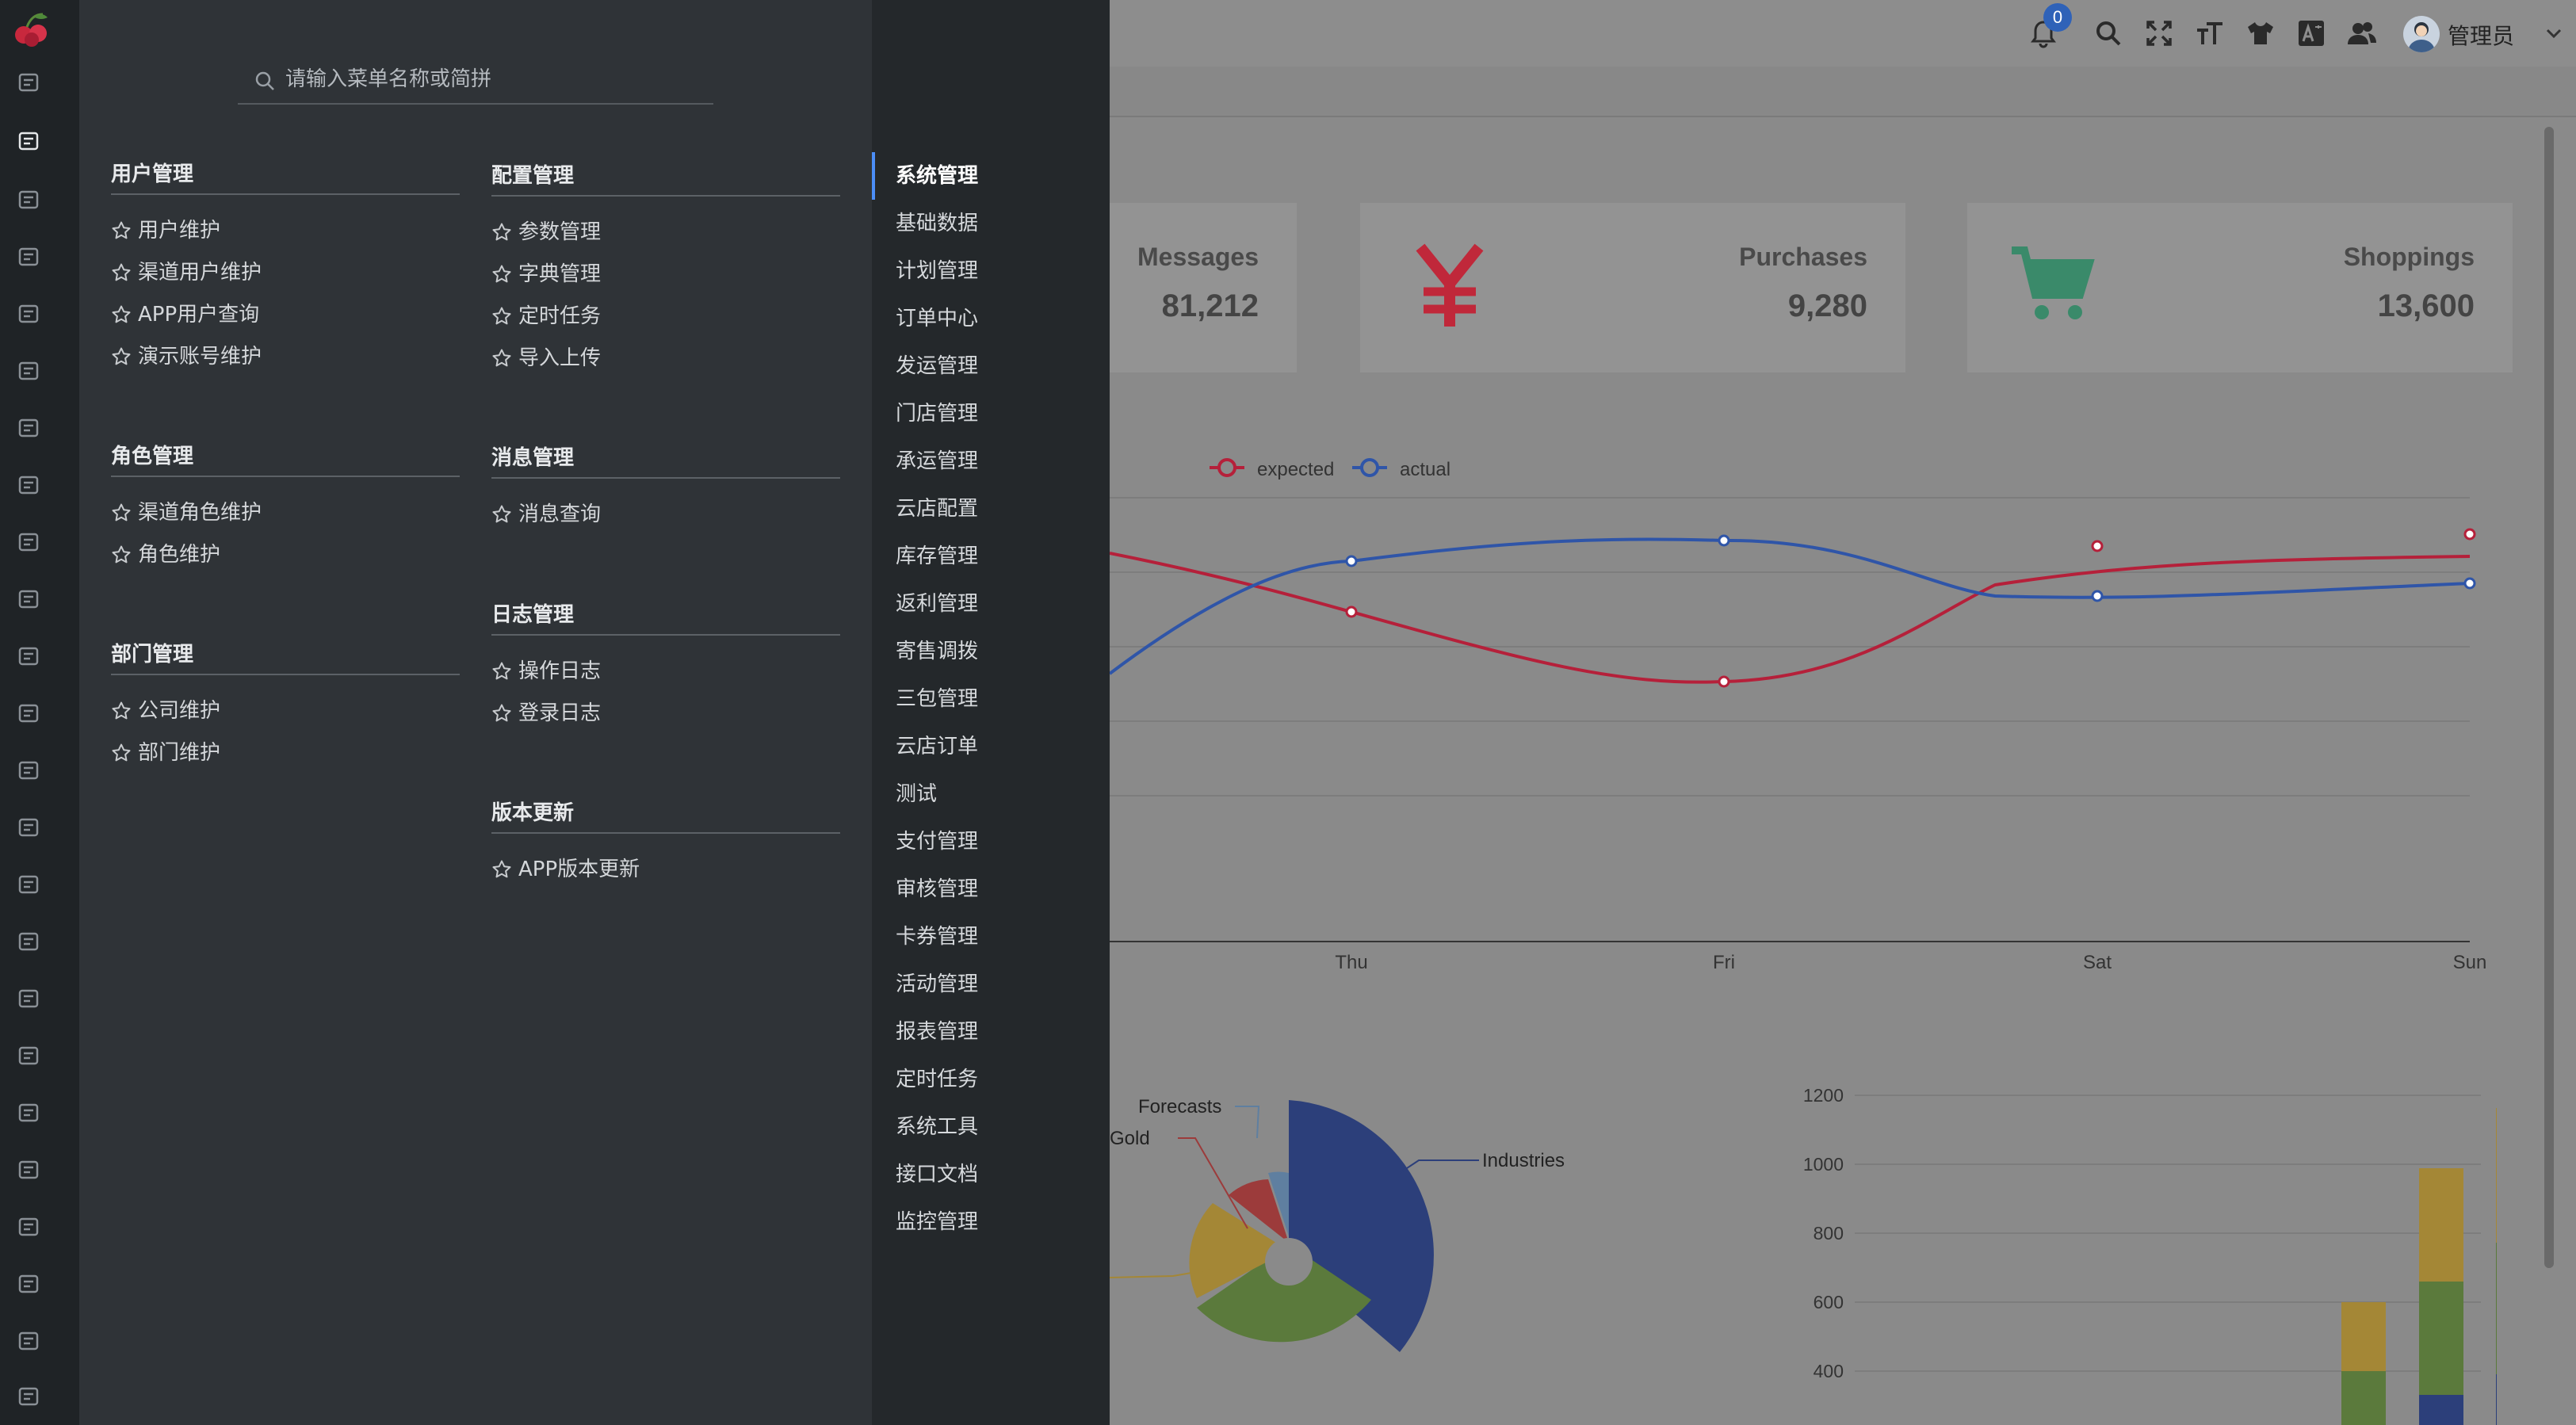 This screenshot has width=2576, height=1425. Describe the element at coordinates (937, 651) in the screenshot. I see `category-item: 寄售调拨` at that location.